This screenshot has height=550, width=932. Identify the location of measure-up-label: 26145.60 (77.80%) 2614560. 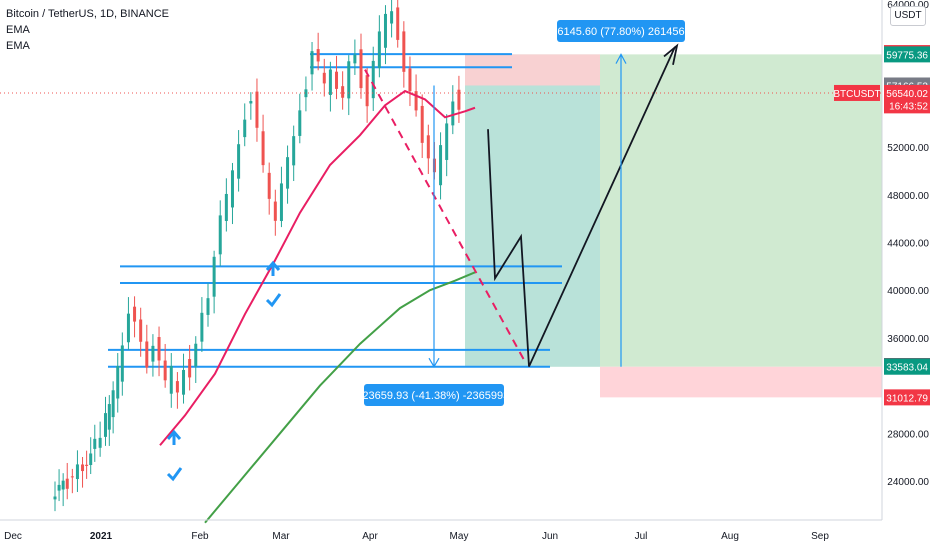
(620, 32).